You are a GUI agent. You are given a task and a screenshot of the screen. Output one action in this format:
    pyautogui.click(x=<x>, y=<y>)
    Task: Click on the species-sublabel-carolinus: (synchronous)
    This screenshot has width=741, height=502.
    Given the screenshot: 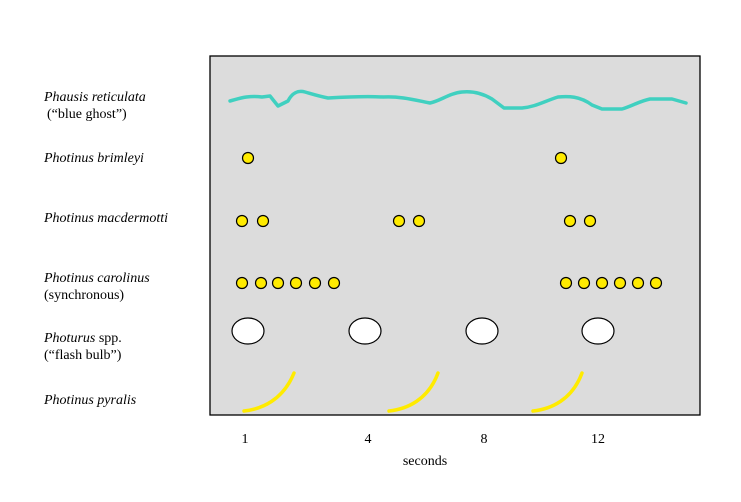 What is the action you would take?
    pyautogui.click(x=84, y=295)
    